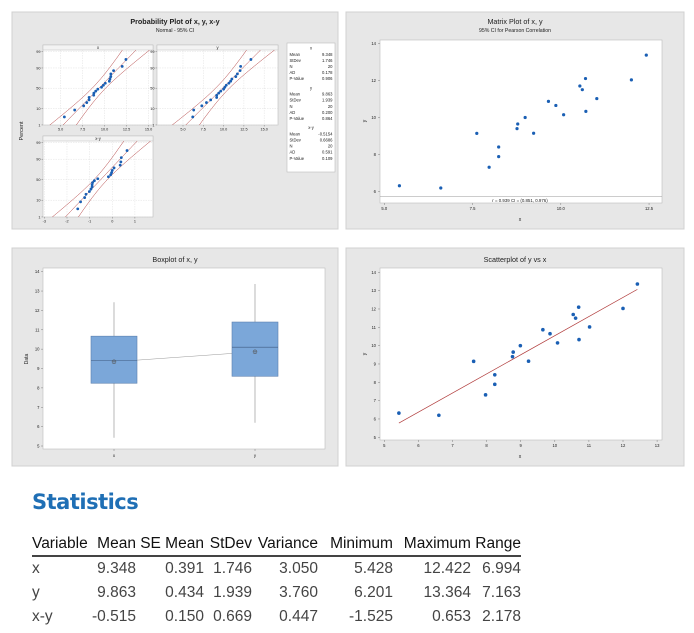  What do you see at coordinates (36, 568) in the screenshot?
I see `variable-cell: x` at bounding box center [36, 568].